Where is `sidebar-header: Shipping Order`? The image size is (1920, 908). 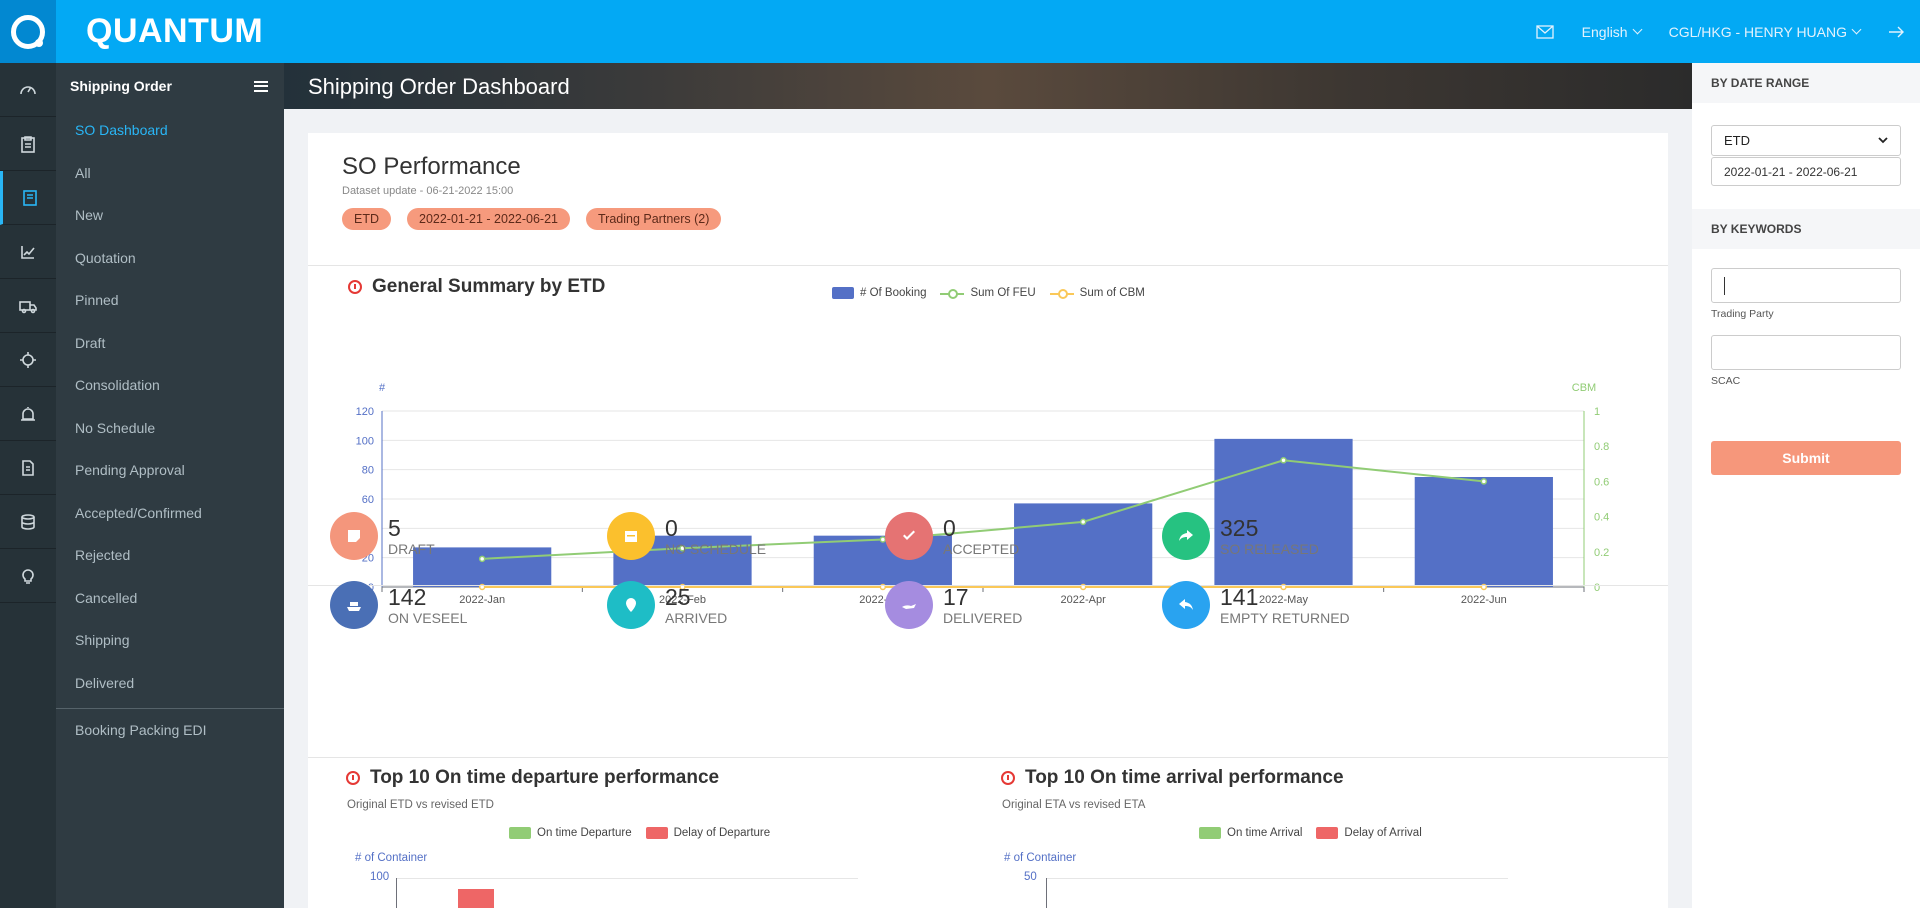
sidebar-header: Shipping Order is located at coordinates (170, 86).